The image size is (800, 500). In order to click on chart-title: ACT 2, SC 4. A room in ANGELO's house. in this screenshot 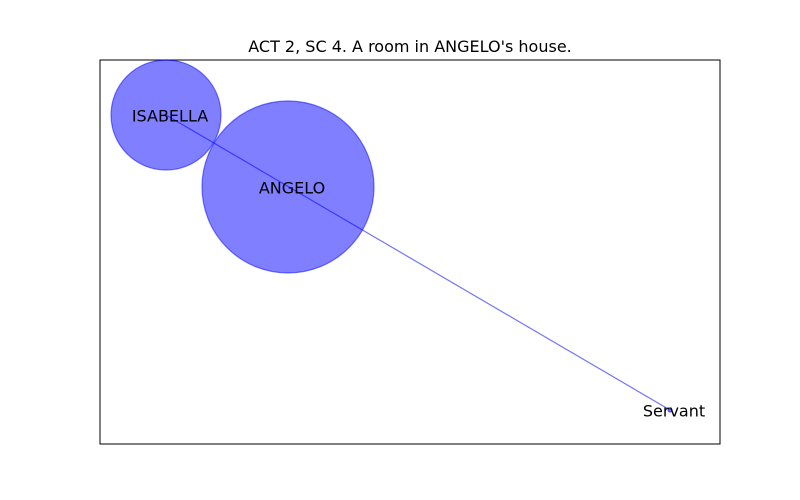, I will do `click(410, 46)`.